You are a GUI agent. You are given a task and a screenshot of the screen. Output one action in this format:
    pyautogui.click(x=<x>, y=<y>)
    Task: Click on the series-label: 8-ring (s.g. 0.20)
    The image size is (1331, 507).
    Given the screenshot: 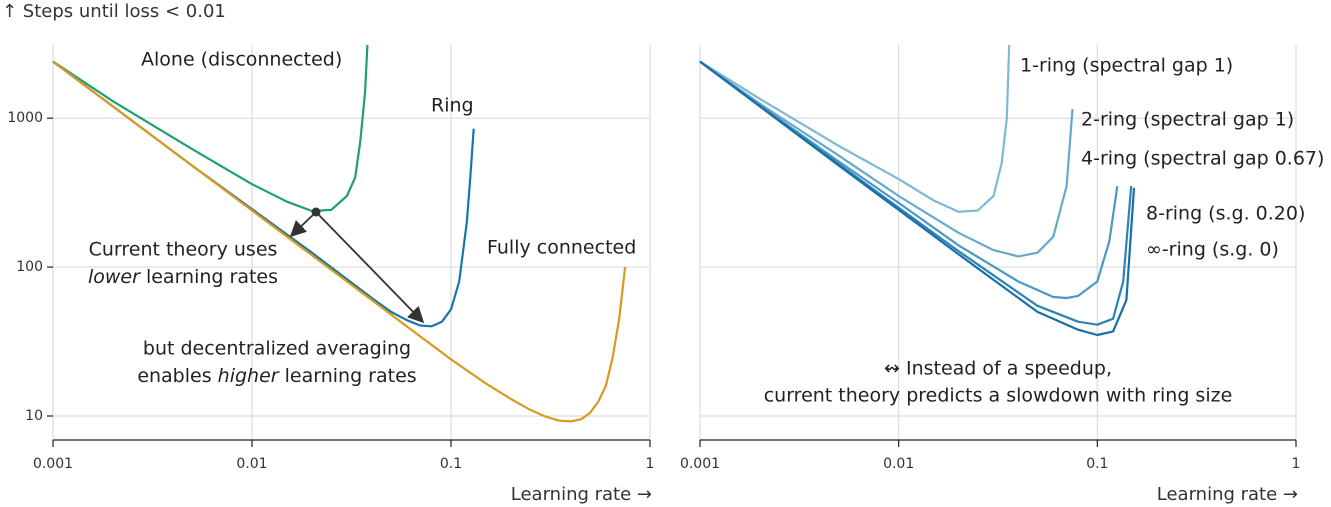 What is the action you would take?
    pyautogui.click(x=1225, y=214)
    